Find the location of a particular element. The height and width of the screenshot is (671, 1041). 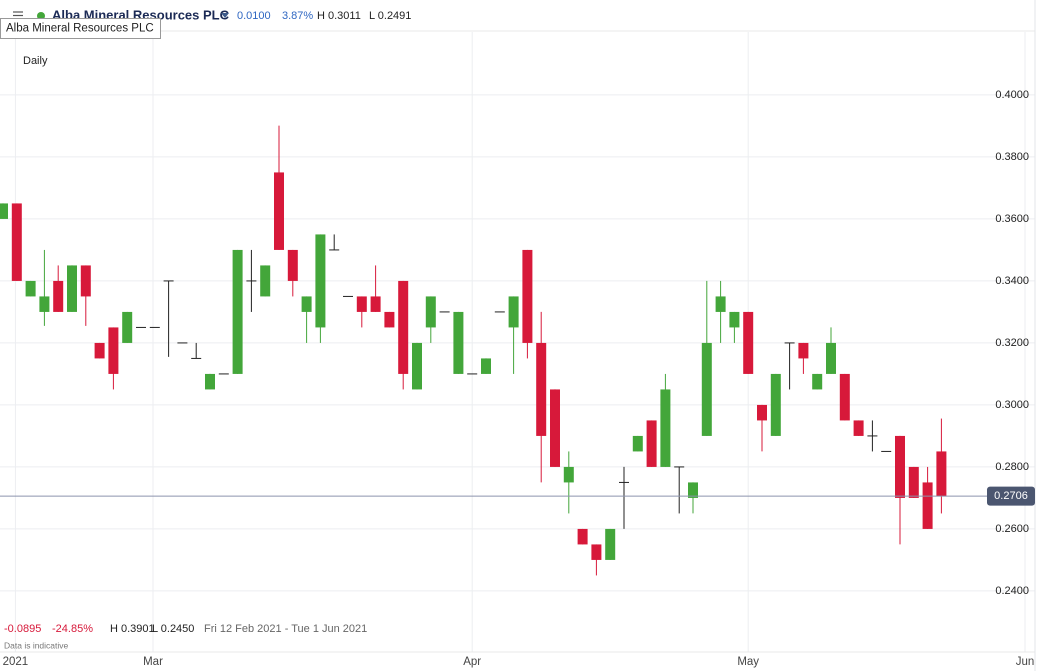

y-tick-label: 0.3800 is located at coordinates (1012, 157).